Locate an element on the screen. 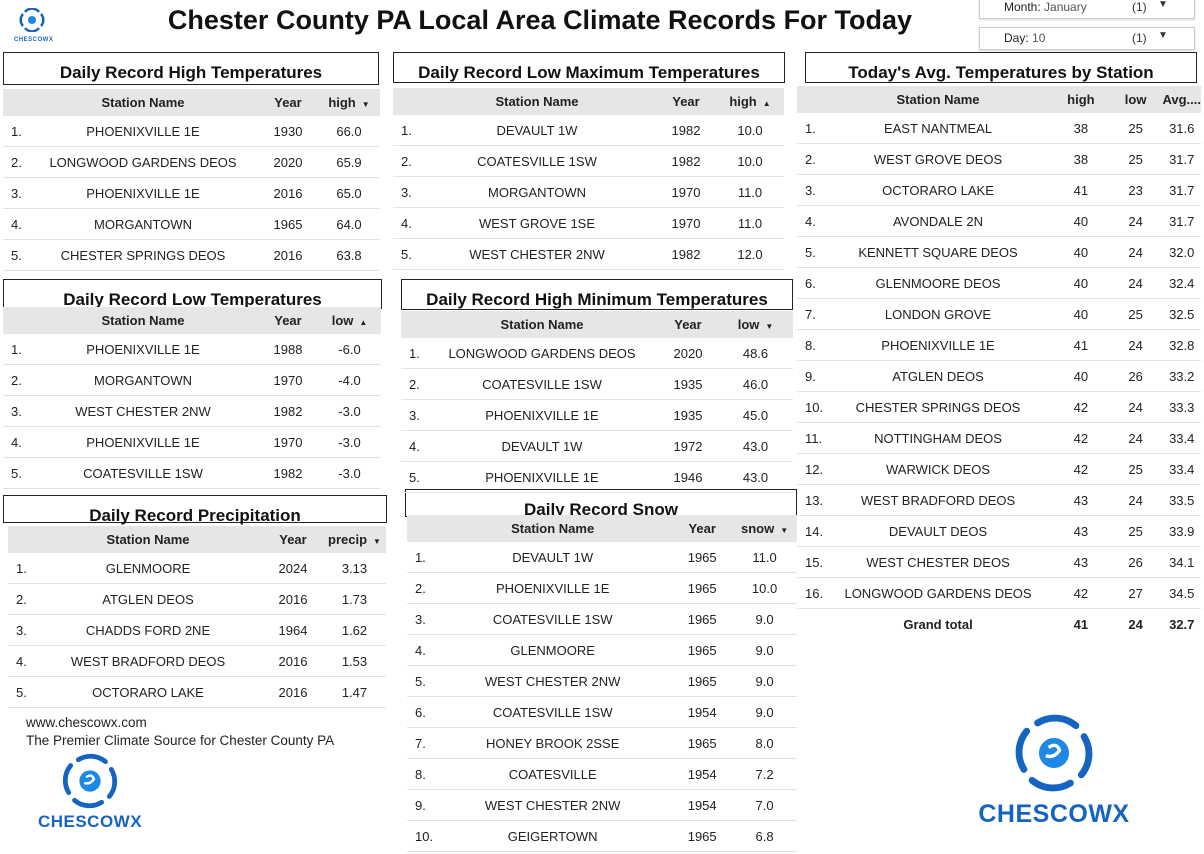  total-avg: 32.7 is located at coordinates (1182, 624).